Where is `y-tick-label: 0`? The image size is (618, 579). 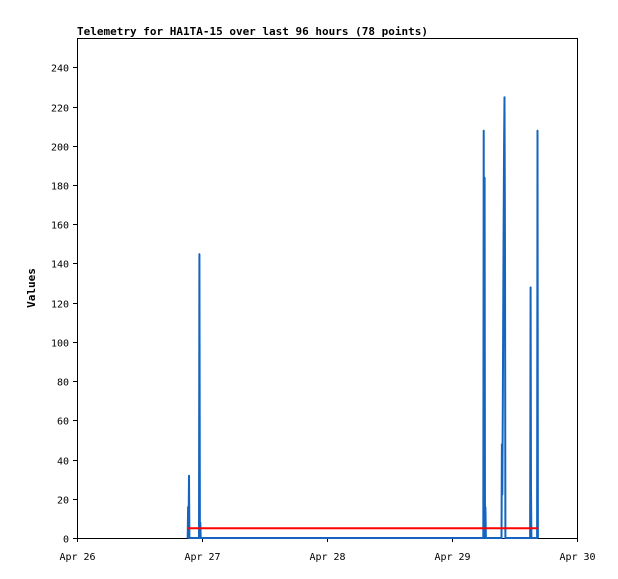 y-tick-label: 0 is located at coordinates (66, 540).